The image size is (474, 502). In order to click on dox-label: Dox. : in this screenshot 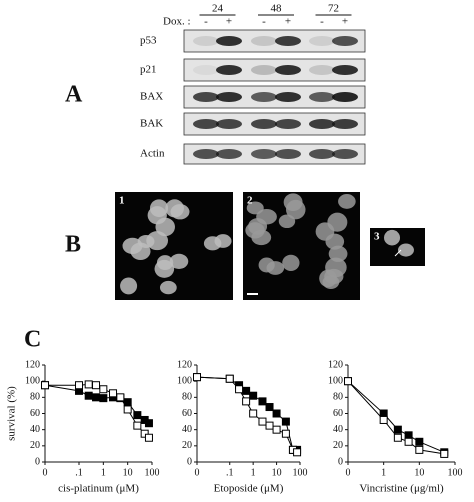, I will do `click(177, 22)`.